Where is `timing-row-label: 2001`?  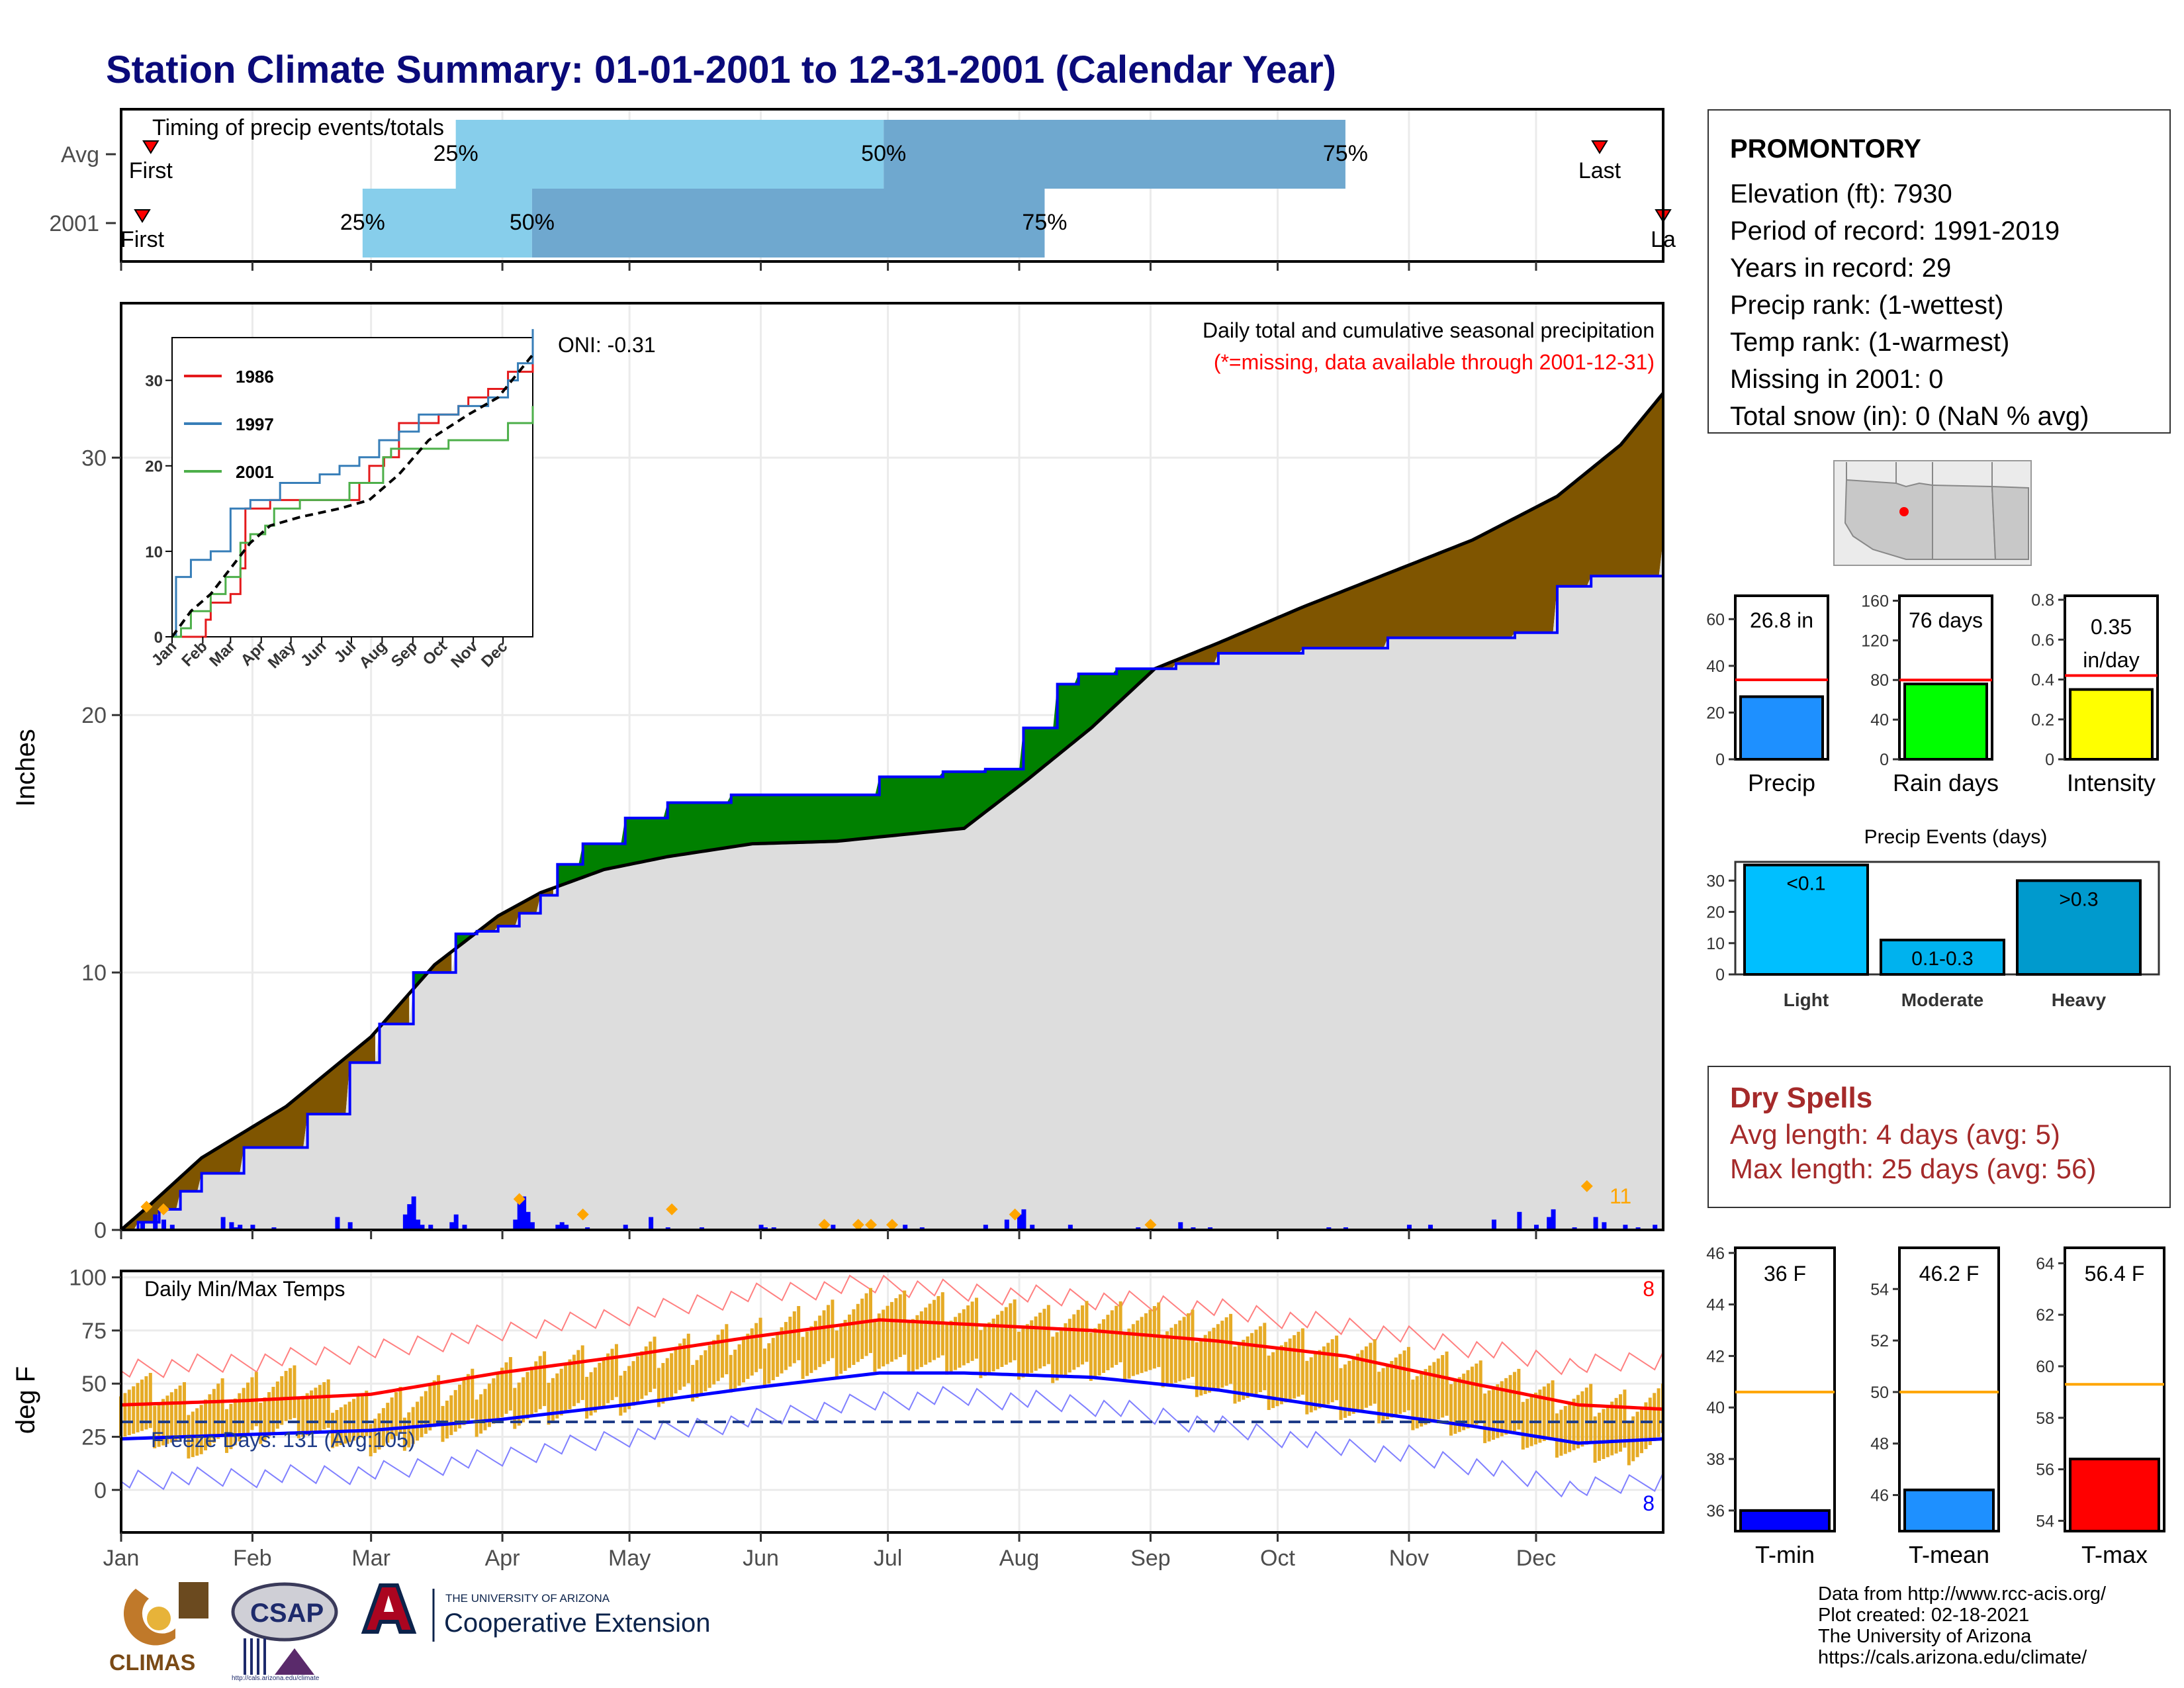
timing-row-label: 2001 is located at coordinates (74, 223).